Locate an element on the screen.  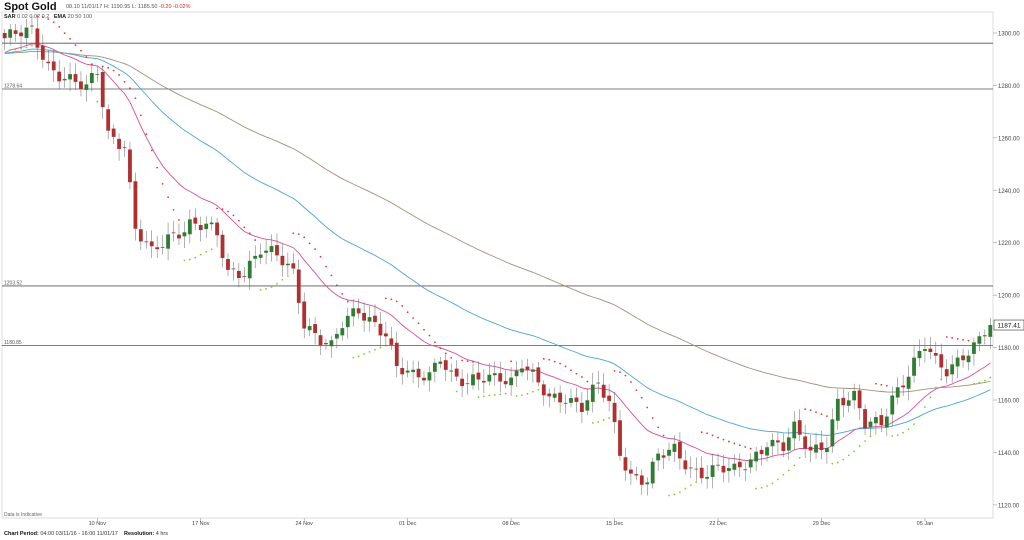
horizontal-level-label: 1278.64 is located at coordinates (13, 86).